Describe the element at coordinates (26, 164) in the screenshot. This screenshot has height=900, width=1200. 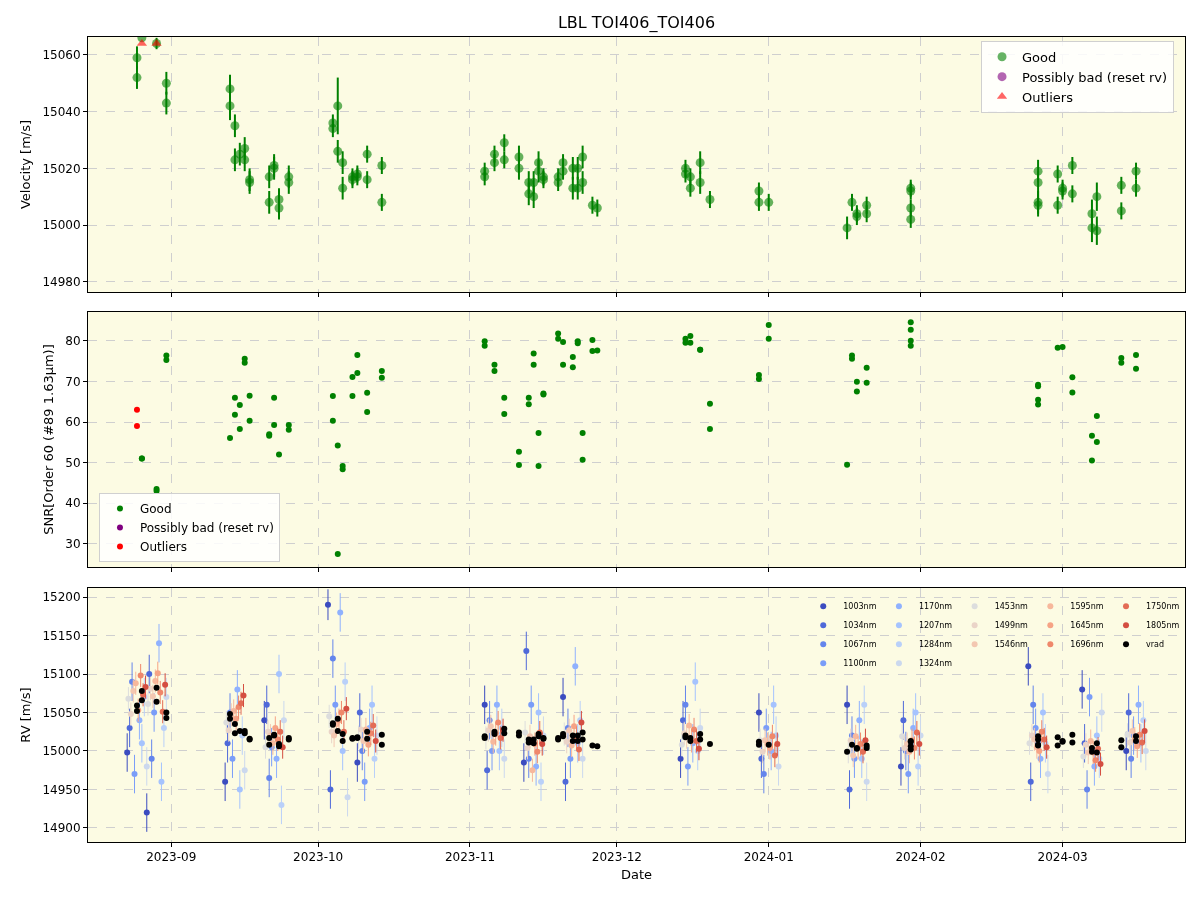
I see `y-axis-title: Velocity [m/s]` at that location.